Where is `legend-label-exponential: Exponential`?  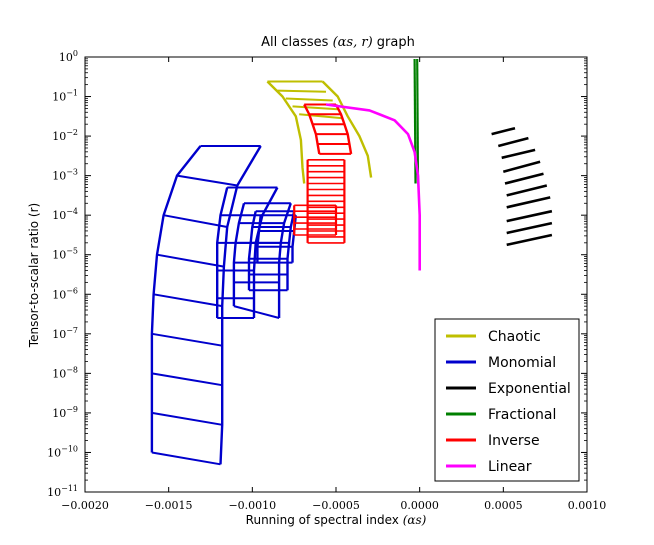 legend-label-exponential: Exponential is located at coordinates (529, 389).